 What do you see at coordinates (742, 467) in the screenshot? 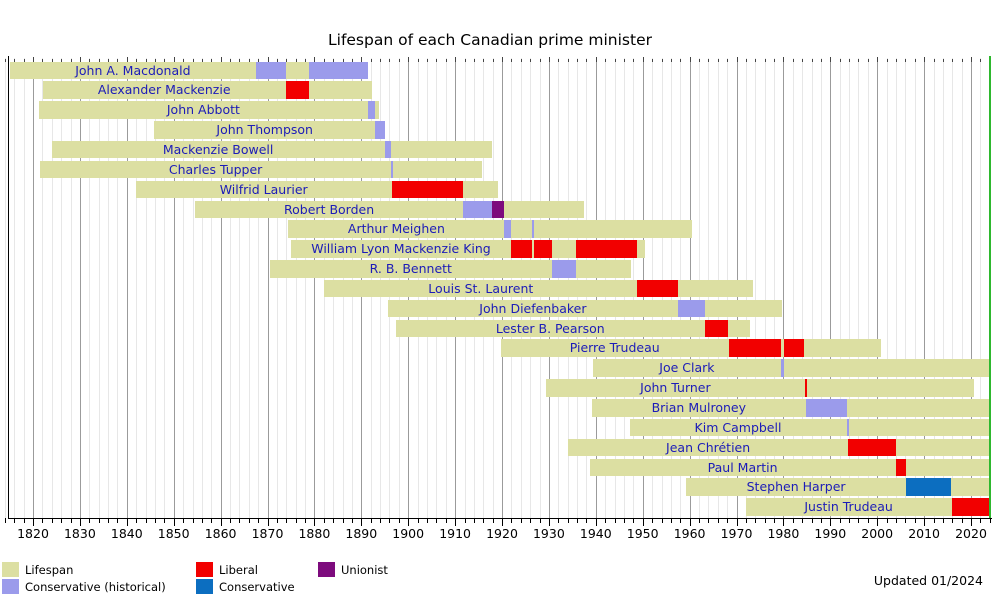
I see `pm-name-label: Paul Martin` at bounding box center [742, 467].